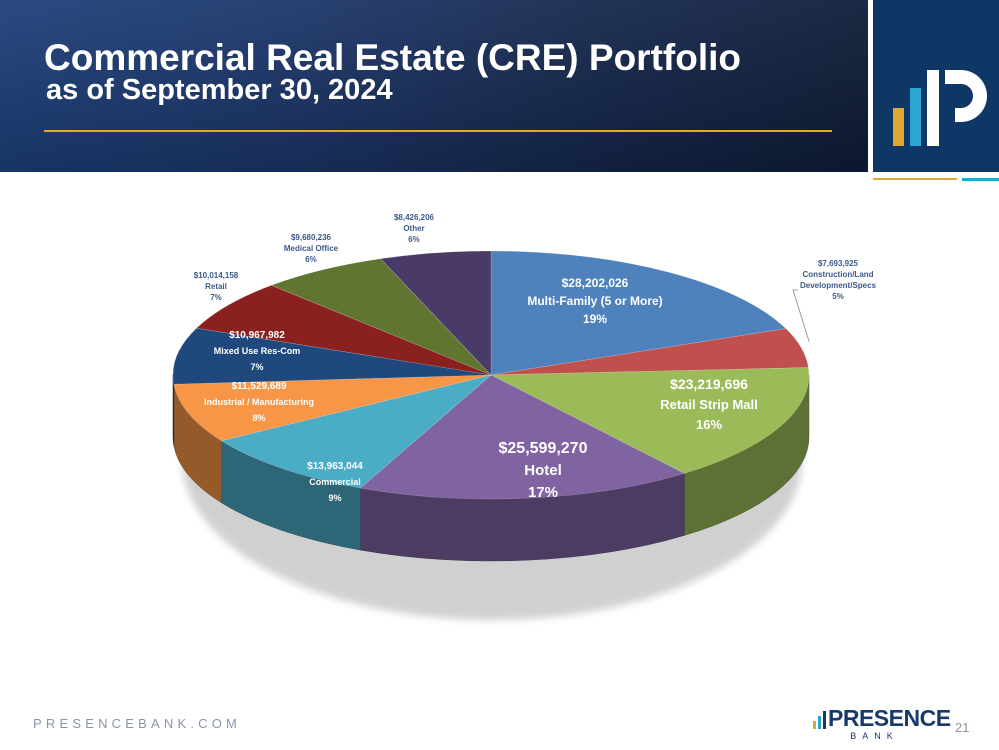  I want to click on label-percent-retail-strip-mall: 16%, so click(709, 424).